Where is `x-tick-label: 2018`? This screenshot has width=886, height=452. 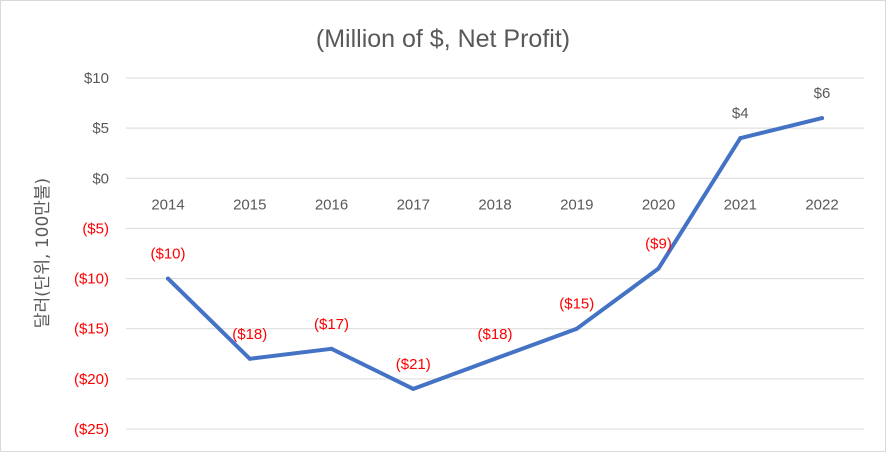 x-tick-label: 2018 is located at coordinates (494, 204).